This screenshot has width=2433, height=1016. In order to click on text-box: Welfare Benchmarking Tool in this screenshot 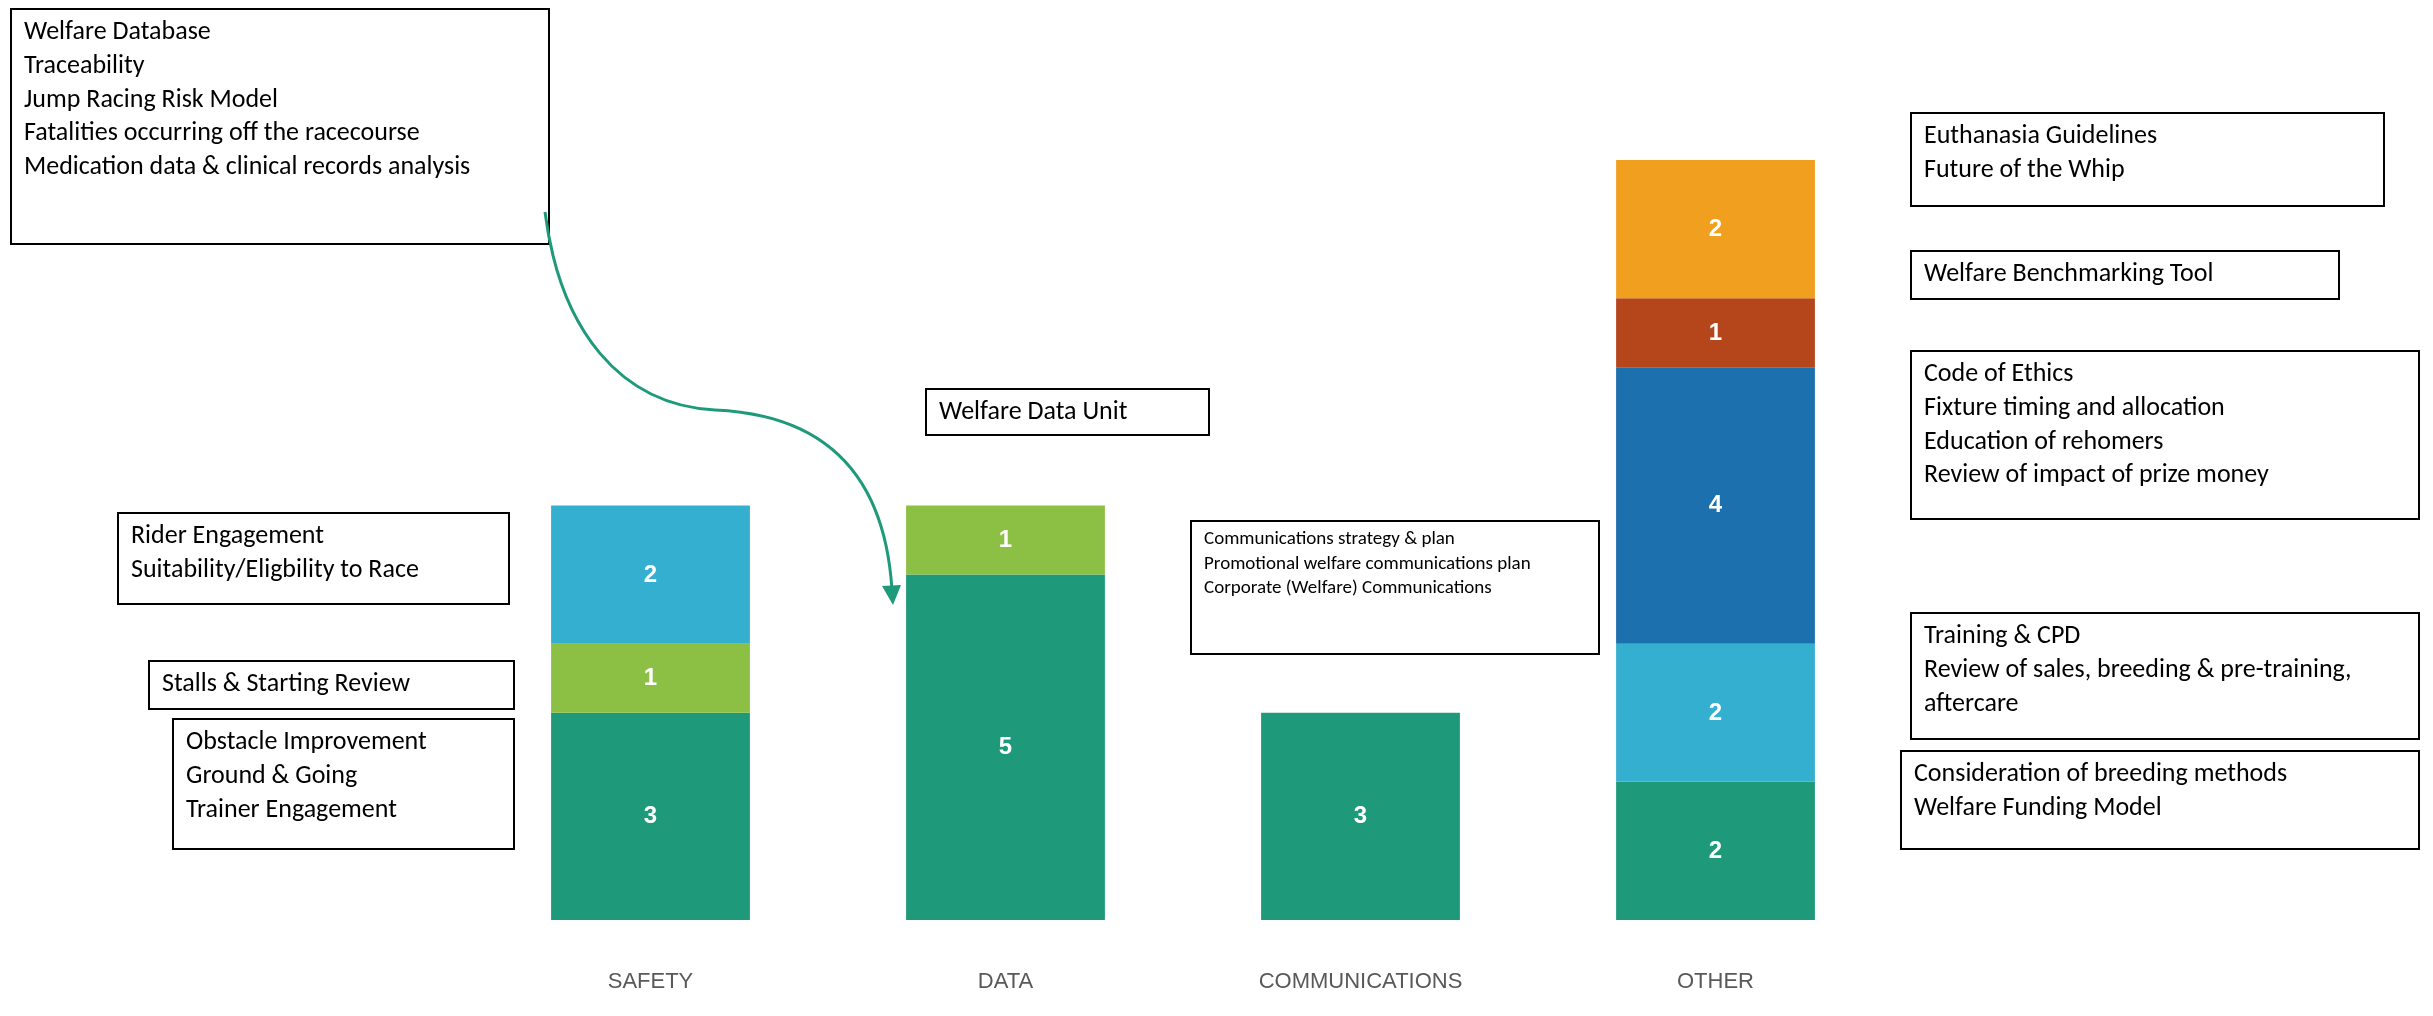, I will do `click(2125, 275)`.